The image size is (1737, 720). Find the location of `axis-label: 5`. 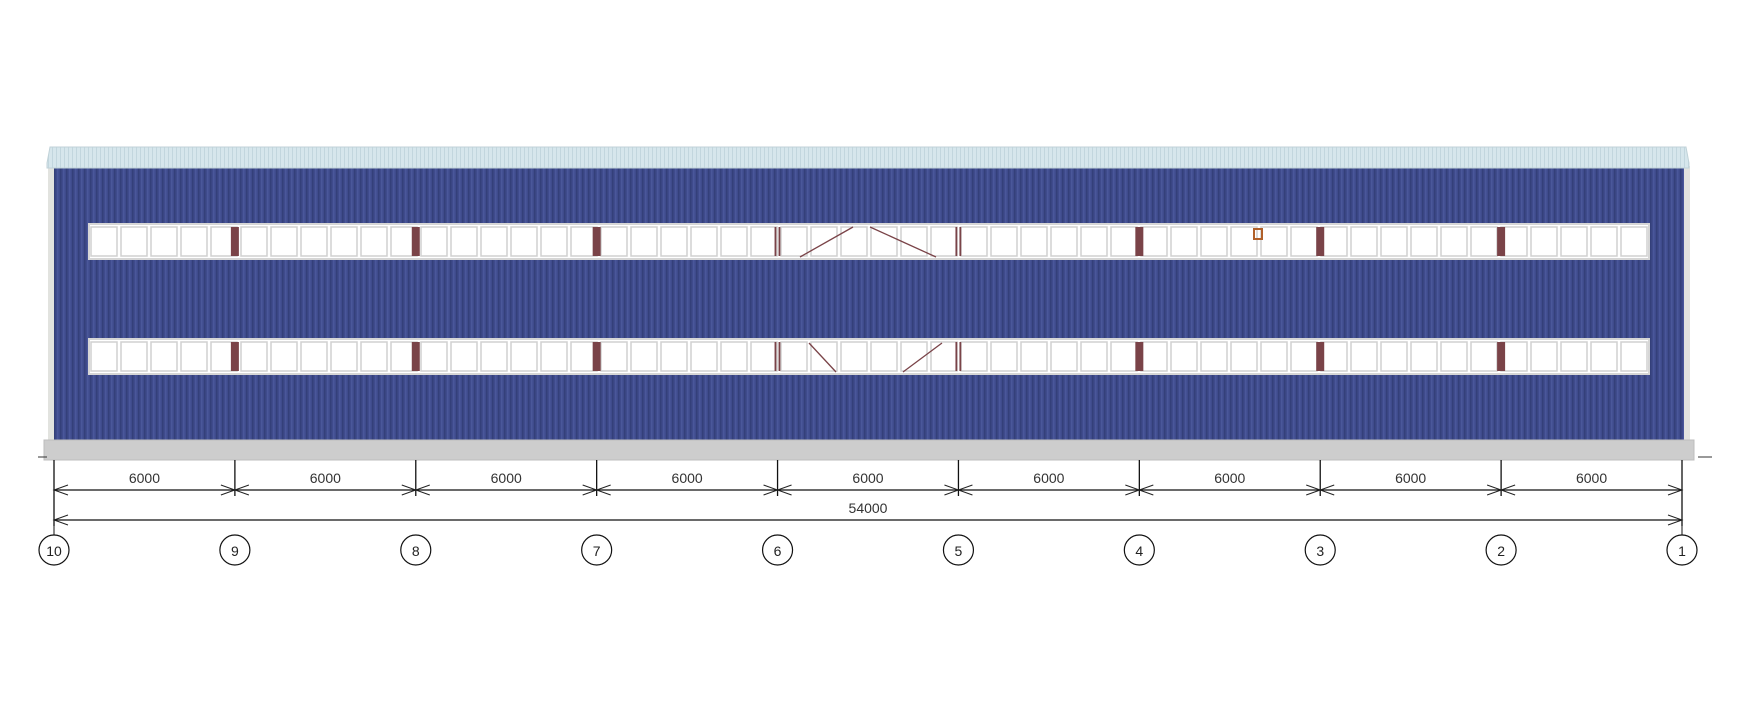

axis-label: 5 is located at coordinates (959, 551).